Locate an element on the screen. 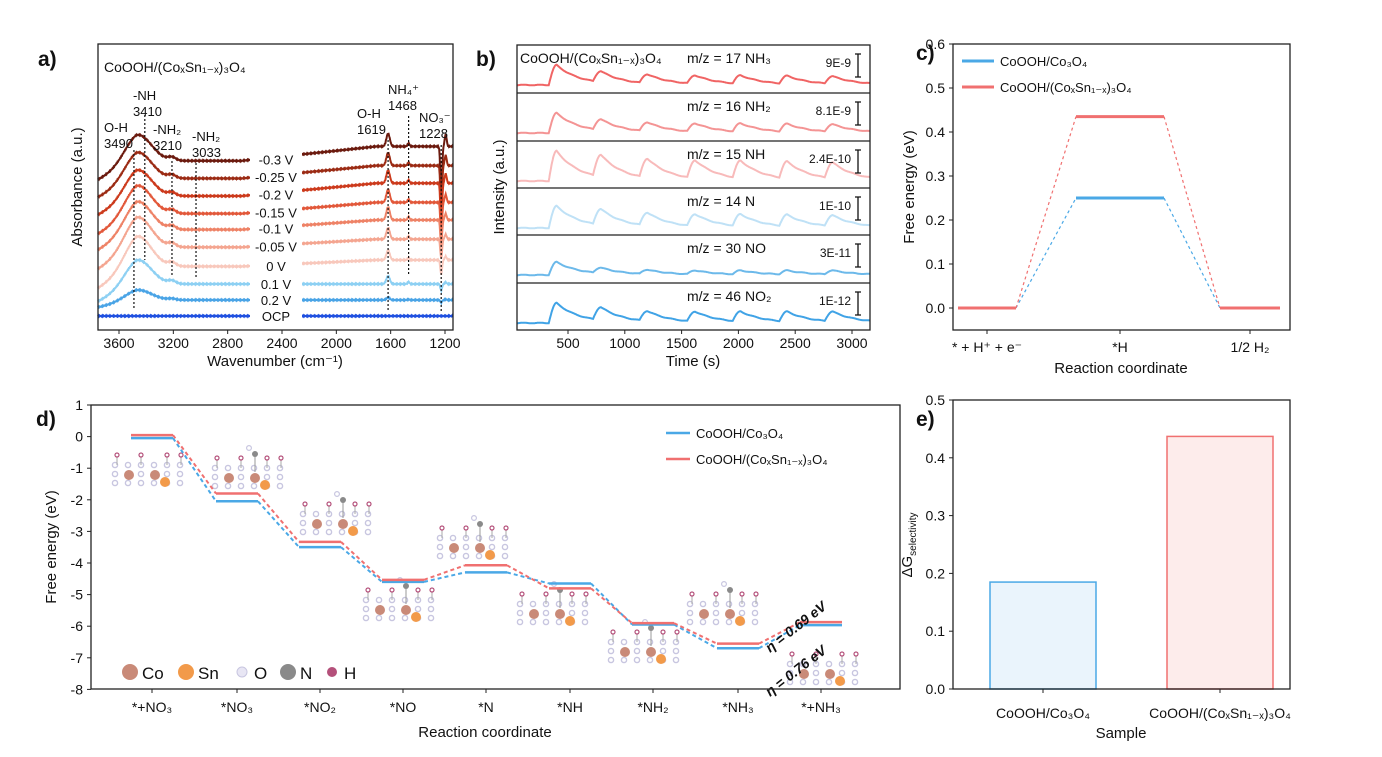  panel-label-d: d) is located at coordinates (46, 419).